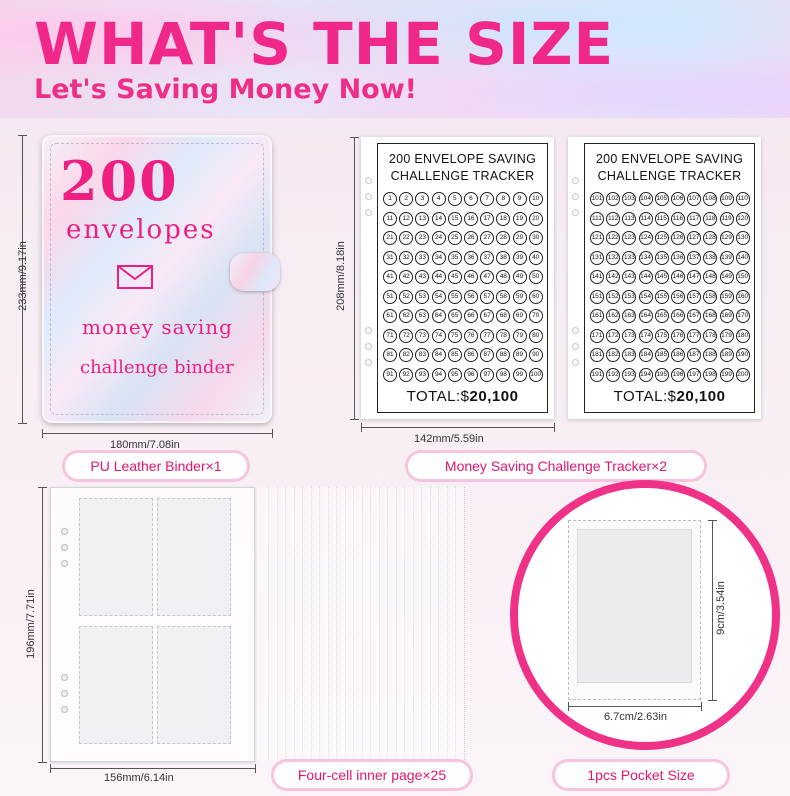 The height and width of the screenshot is (796, 790). What do you see at coordinates (390, 218) in the screenshot?
I see `envelope-number: 11` at bounding box center [390, 218].